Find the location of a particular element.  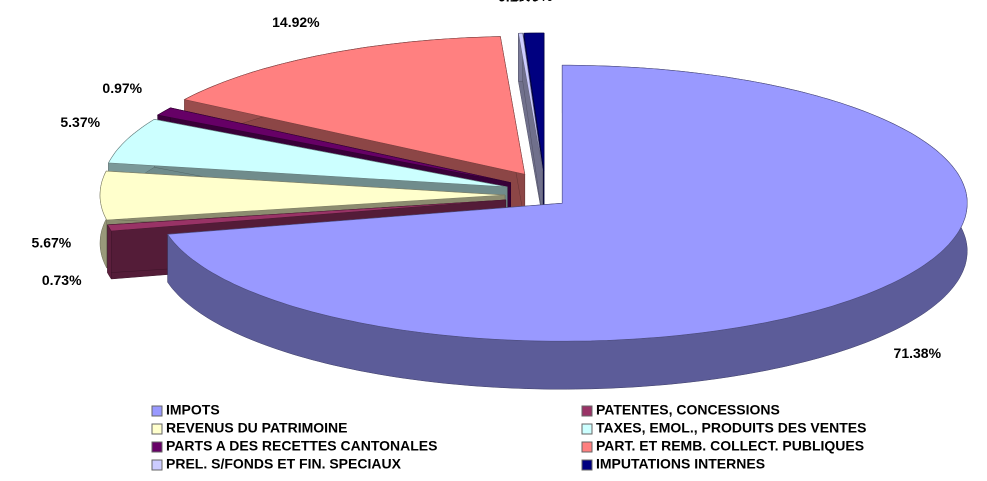

legend-label: TAXES, EMOL., PRODUITS DES VENTES is located at coordinates (731, 428).